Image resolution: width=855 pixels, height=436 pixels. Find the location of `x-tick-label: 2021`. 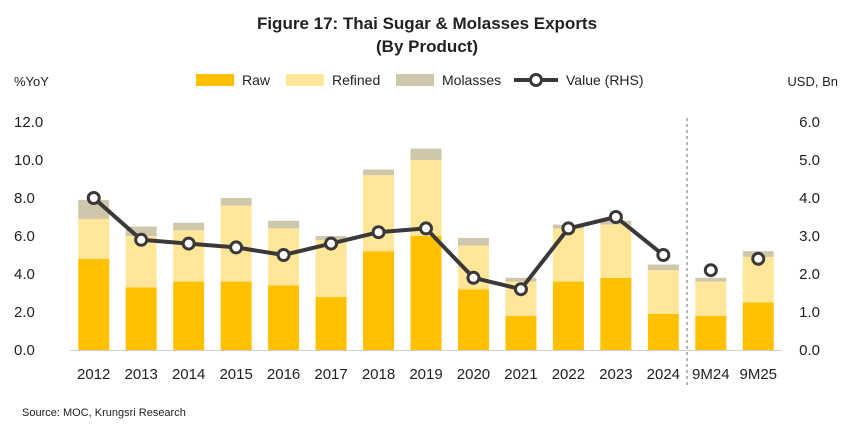

x-tick-label: 2021 is located at coordinates (520, 374).